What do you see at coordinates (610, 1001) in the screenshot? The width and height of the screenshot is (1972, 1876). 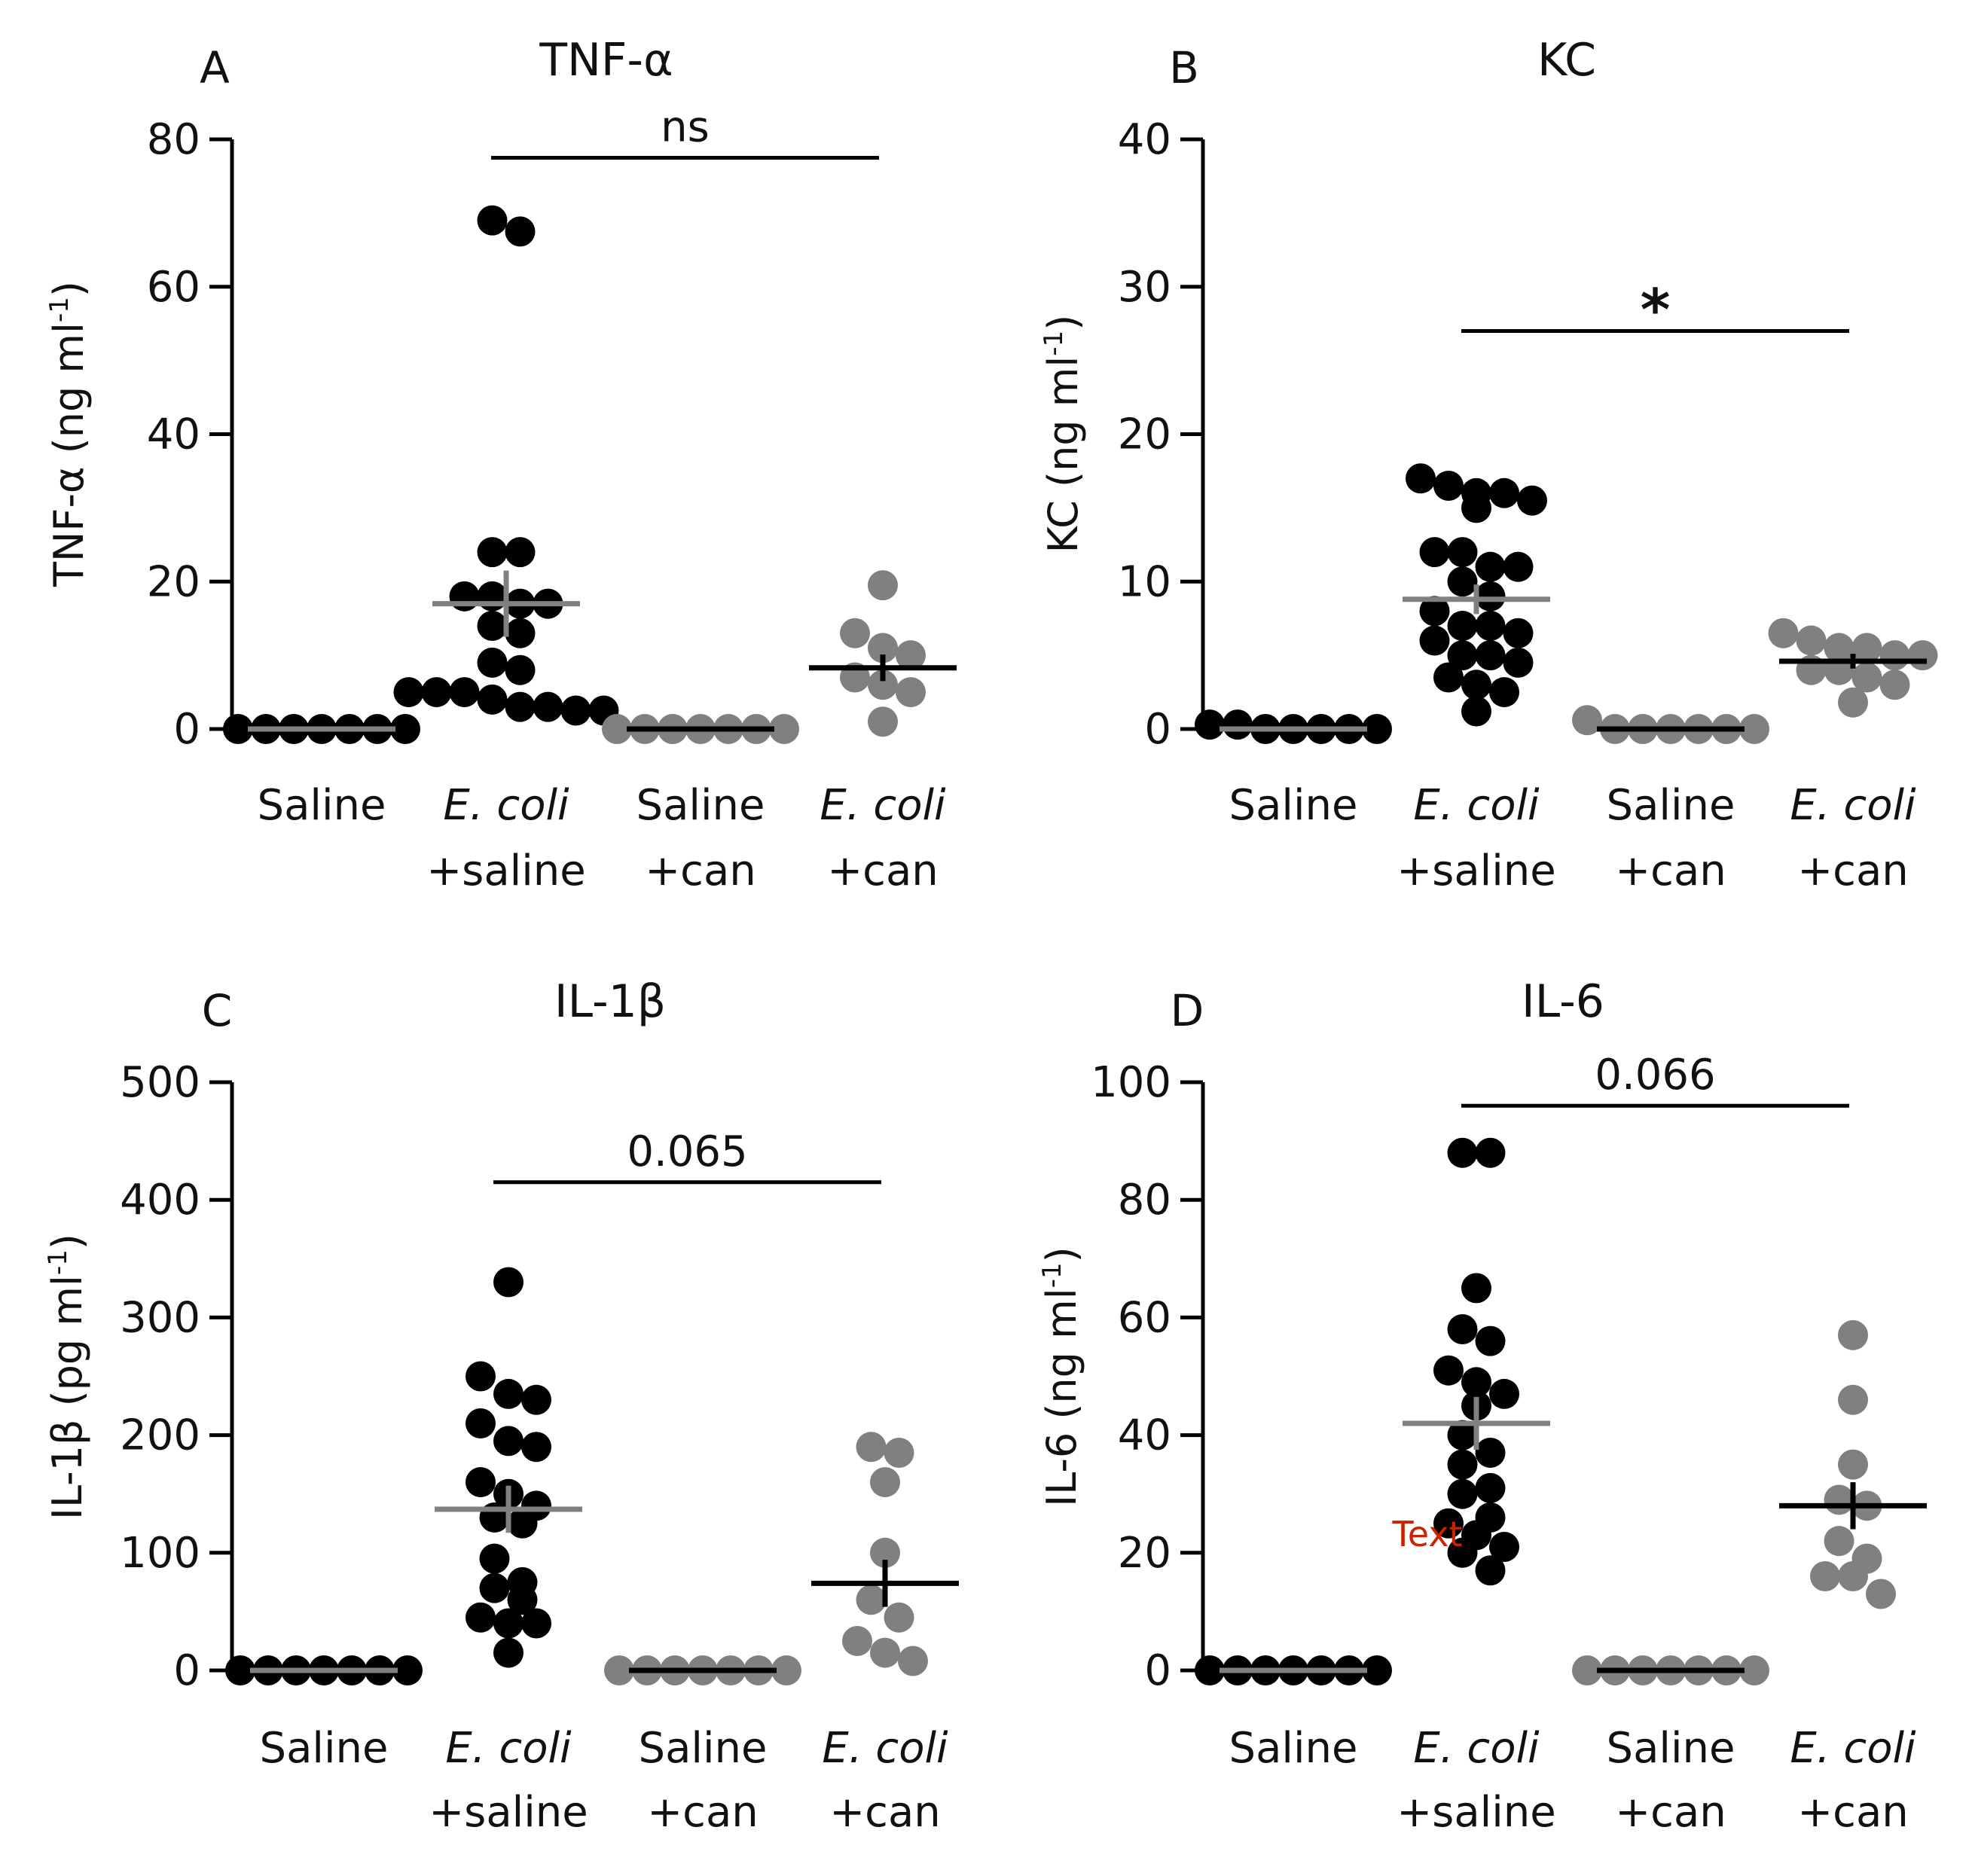 I see `panel-title: IL-1β` at bounding box center [610, 1001].